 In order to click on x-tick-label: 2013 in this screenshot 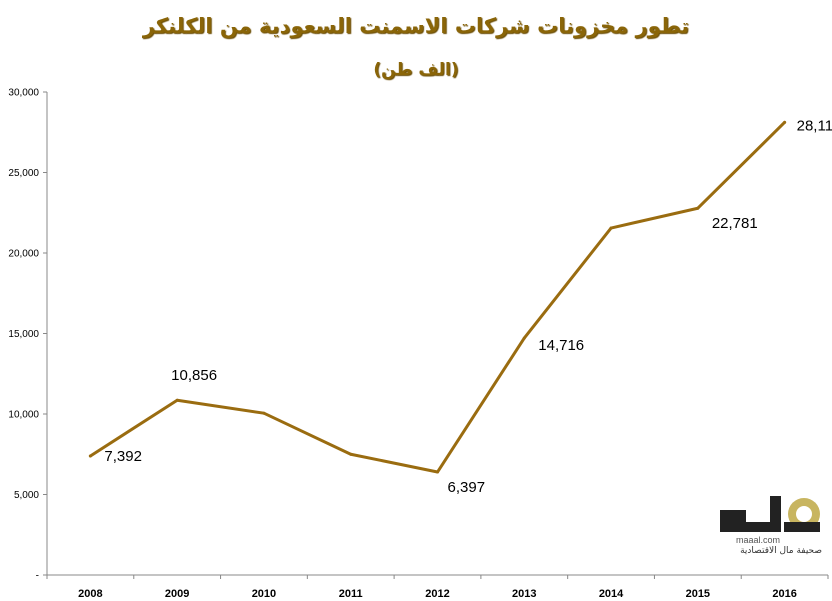, I will do `click(524, 594)`.